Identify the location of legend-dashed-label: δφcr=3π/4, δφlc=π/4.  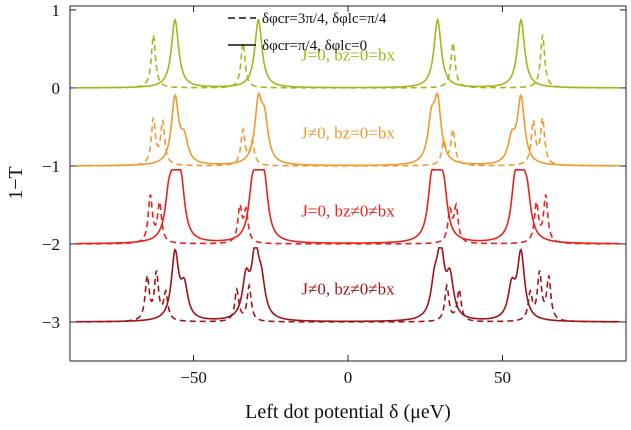
(324, 19).